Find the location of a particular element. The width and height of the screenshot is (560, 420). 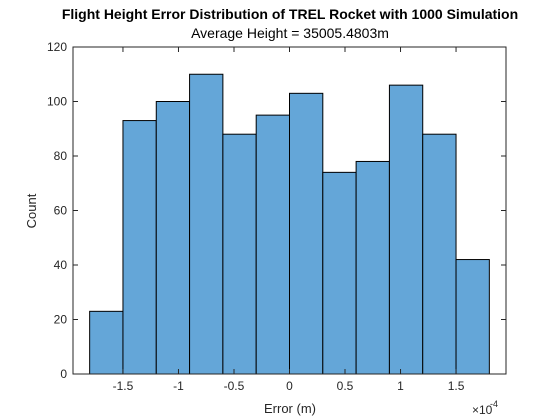

y-tick-label: 120 is located at coordinates (57, 47).